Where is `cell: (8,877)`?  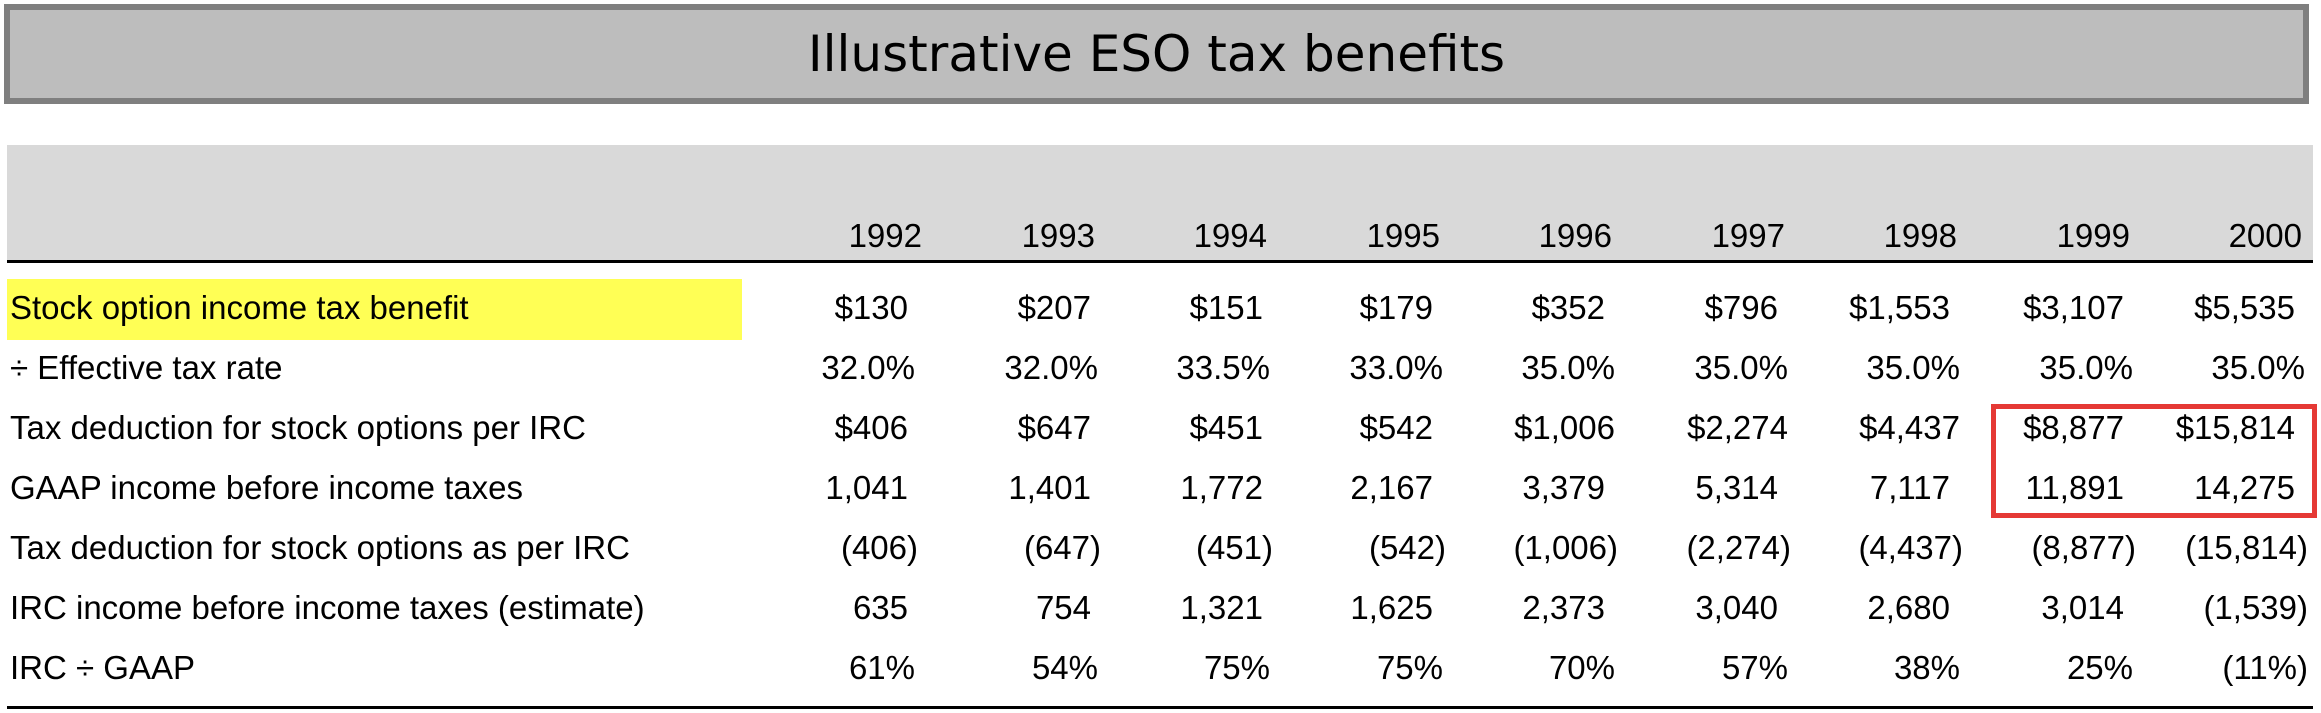 cell: (8,877) is located at coordinates (2083, 547).